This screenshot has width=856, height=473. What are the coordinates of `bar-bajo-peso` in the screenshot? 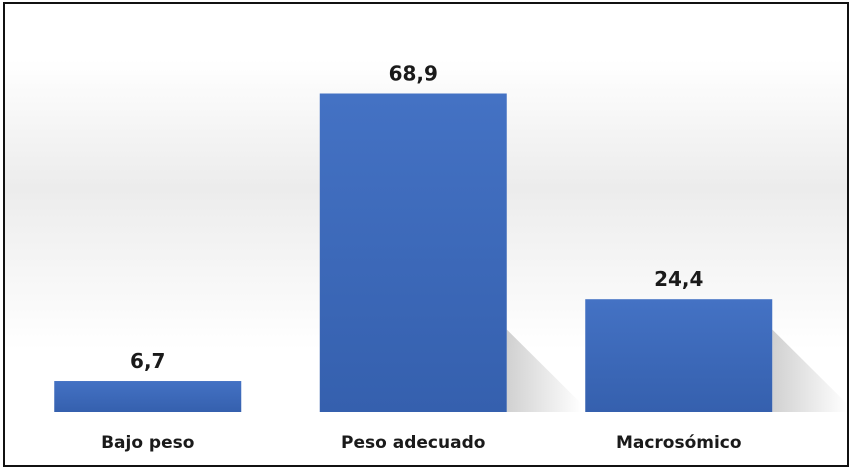 It's located at (148, 396).